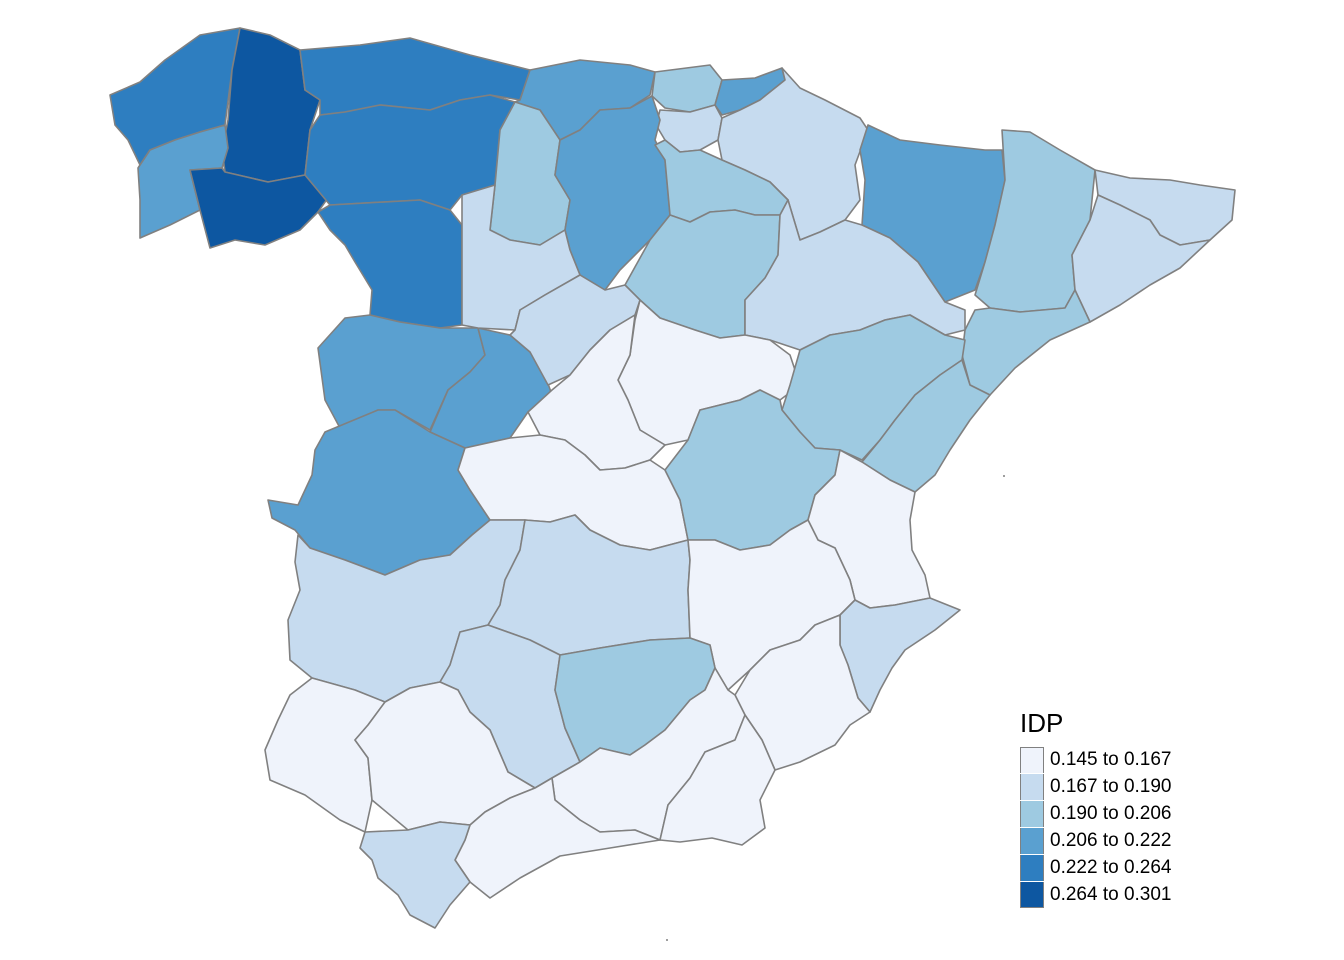 Image resolution: width=1344 pixels, height=960 pixels. Describe the element at coordinates (689, 128) in the screenshot. I see `province-araba` at that location.